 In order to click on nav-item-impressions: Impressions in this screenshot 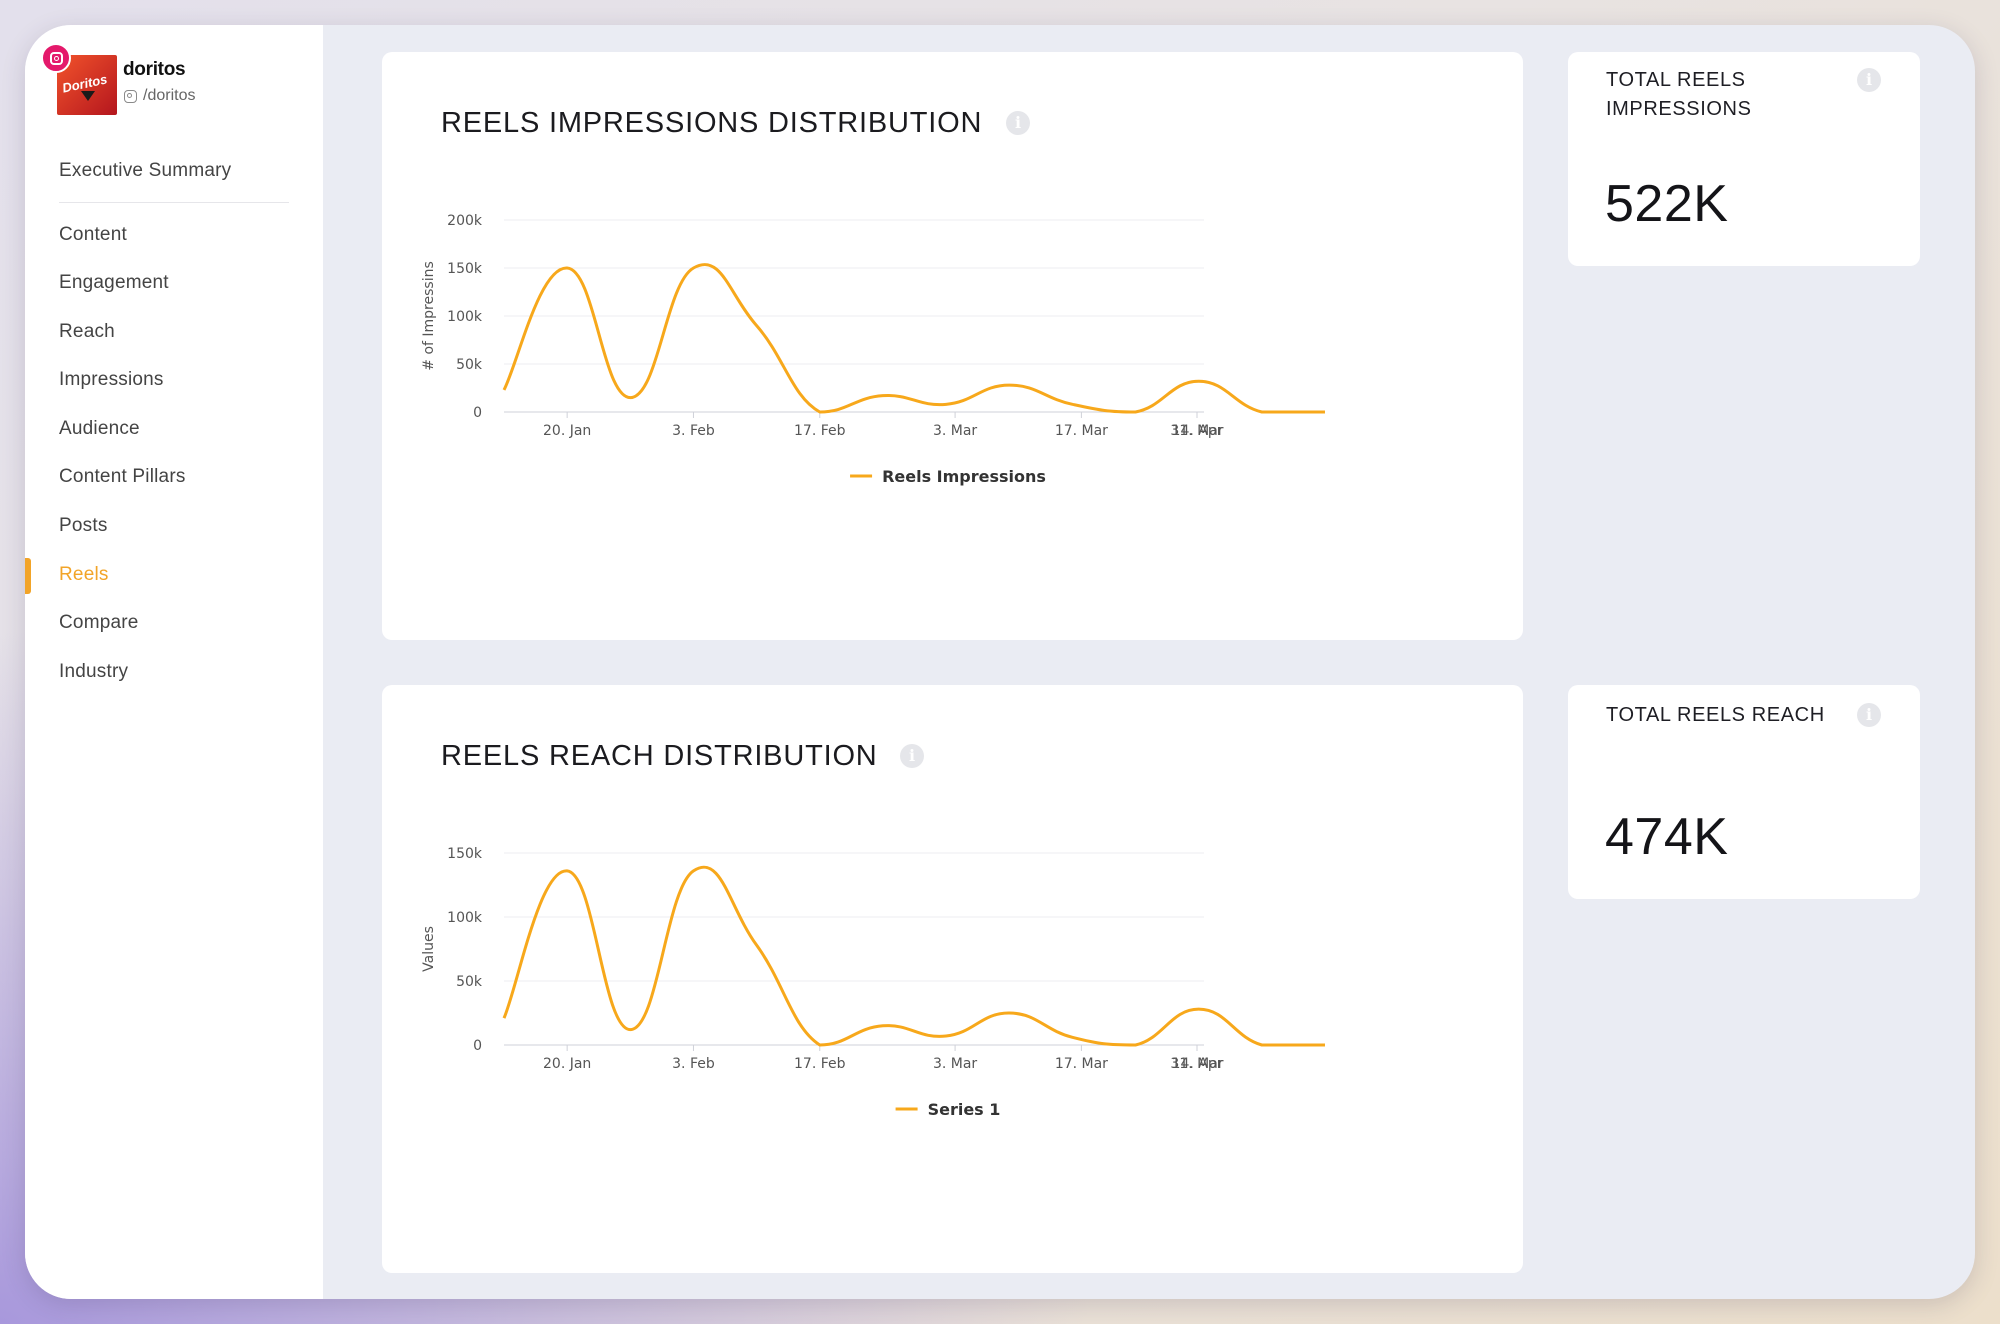, I will do `click(111, 379)`.